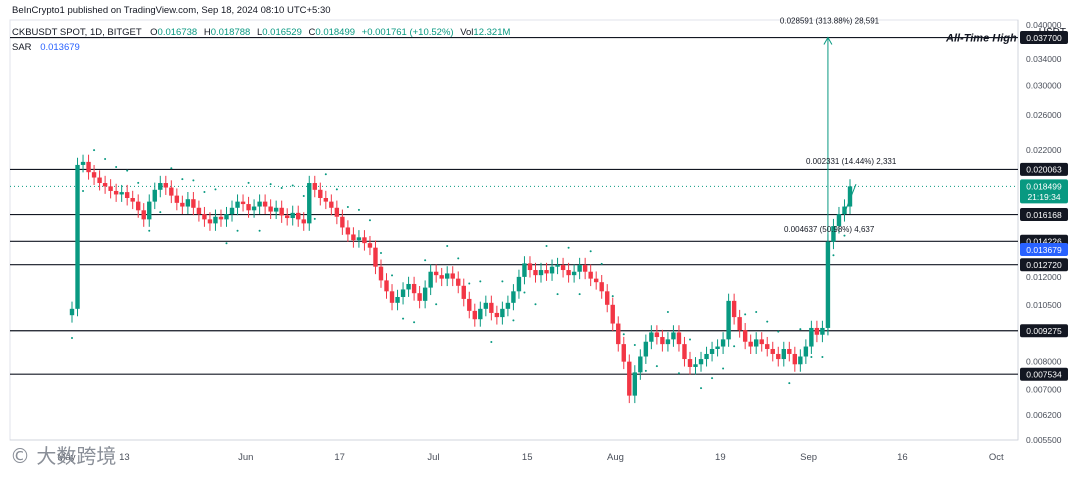  Describe the element at coordinates (1044, 250) in the screenshot. I see `sar-badge` at that location.